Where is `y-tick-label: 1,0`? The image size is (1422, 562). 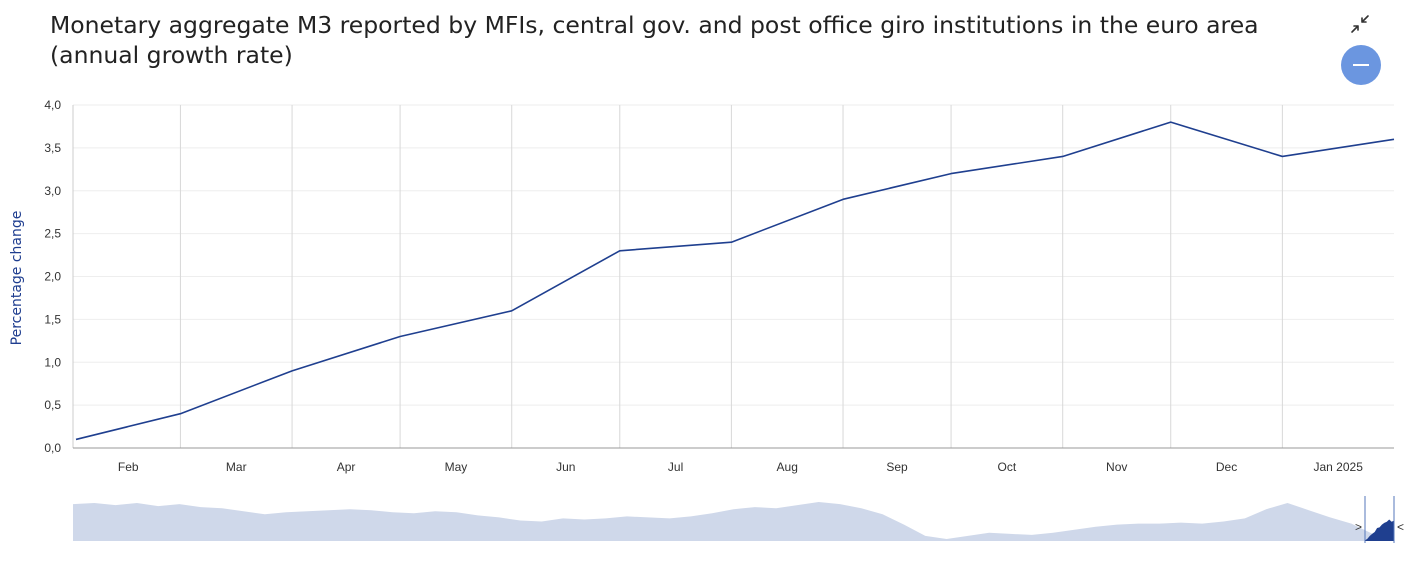
y-tick-label: 1,0 is located at coordinates (52, 362).